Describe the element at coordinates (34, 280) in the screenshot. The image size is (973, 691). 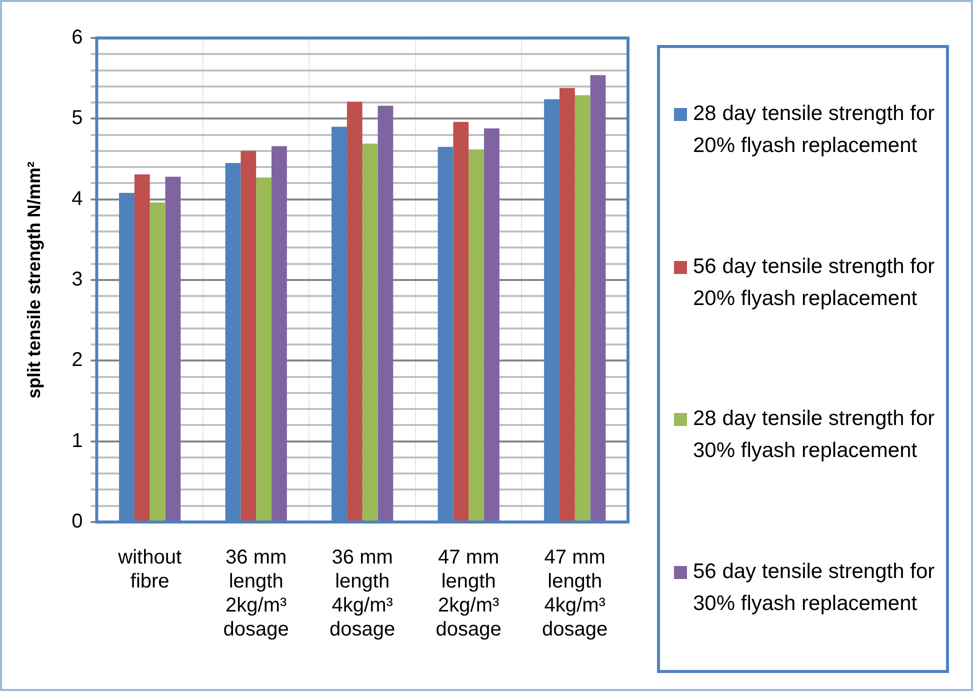
I see `y-axis-title: split tensile strength N/mm²` at that location.